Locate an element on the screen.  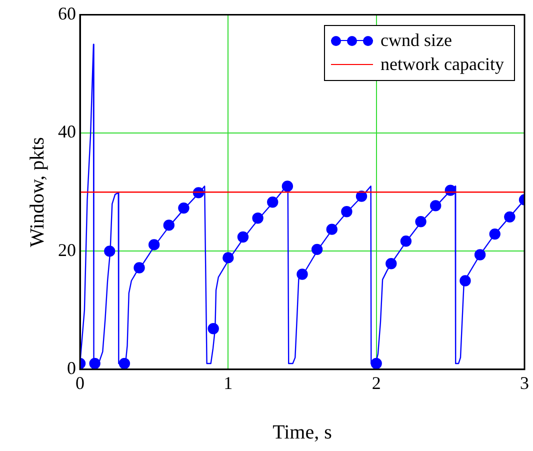
y-tick-label: 40 is located at coordinates (67, 132).